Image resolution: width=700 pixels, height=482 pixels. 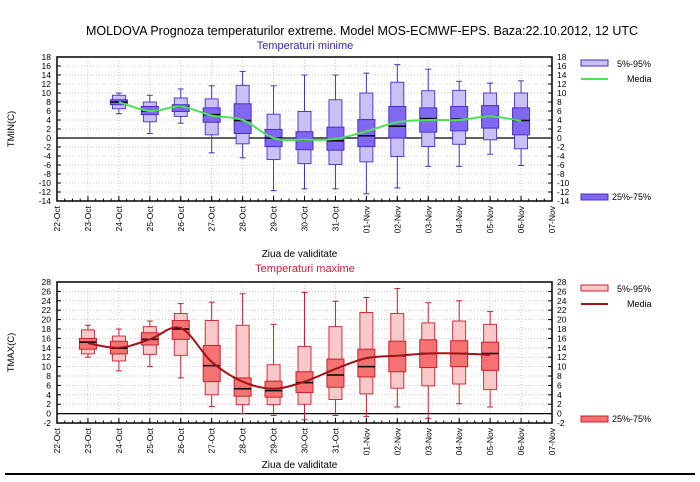 I want to click on box-02-Nov, so click(x=397, y=126).